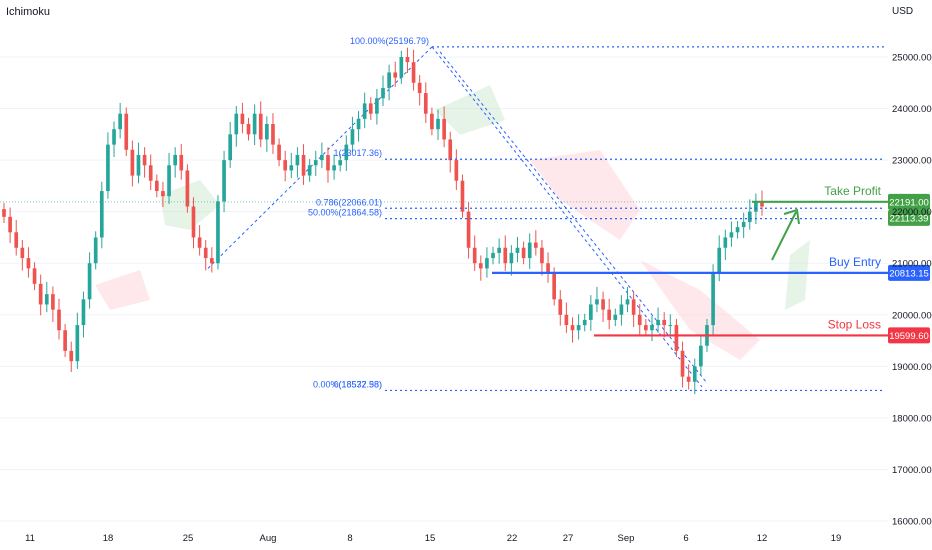 The image size is (932, 550). Describe the element at coordinates (784, 236) in the screenshot. I see `arrow-icon` at that location.